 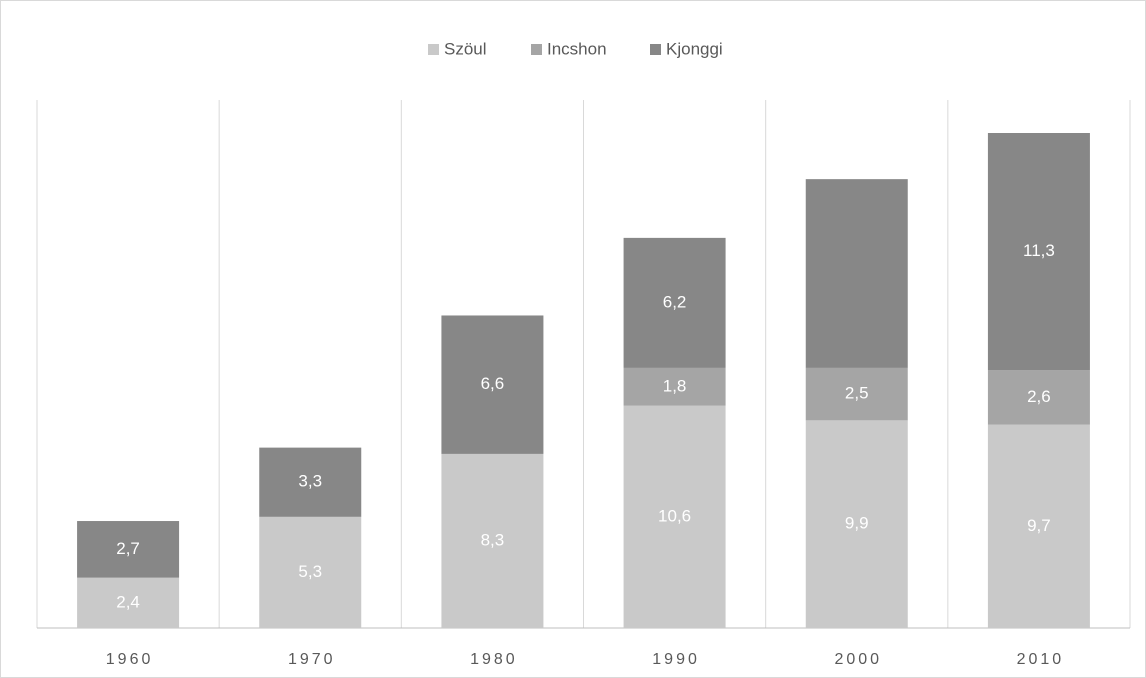 I want to click on data-label: 9,9, so click(x=857, y=523).